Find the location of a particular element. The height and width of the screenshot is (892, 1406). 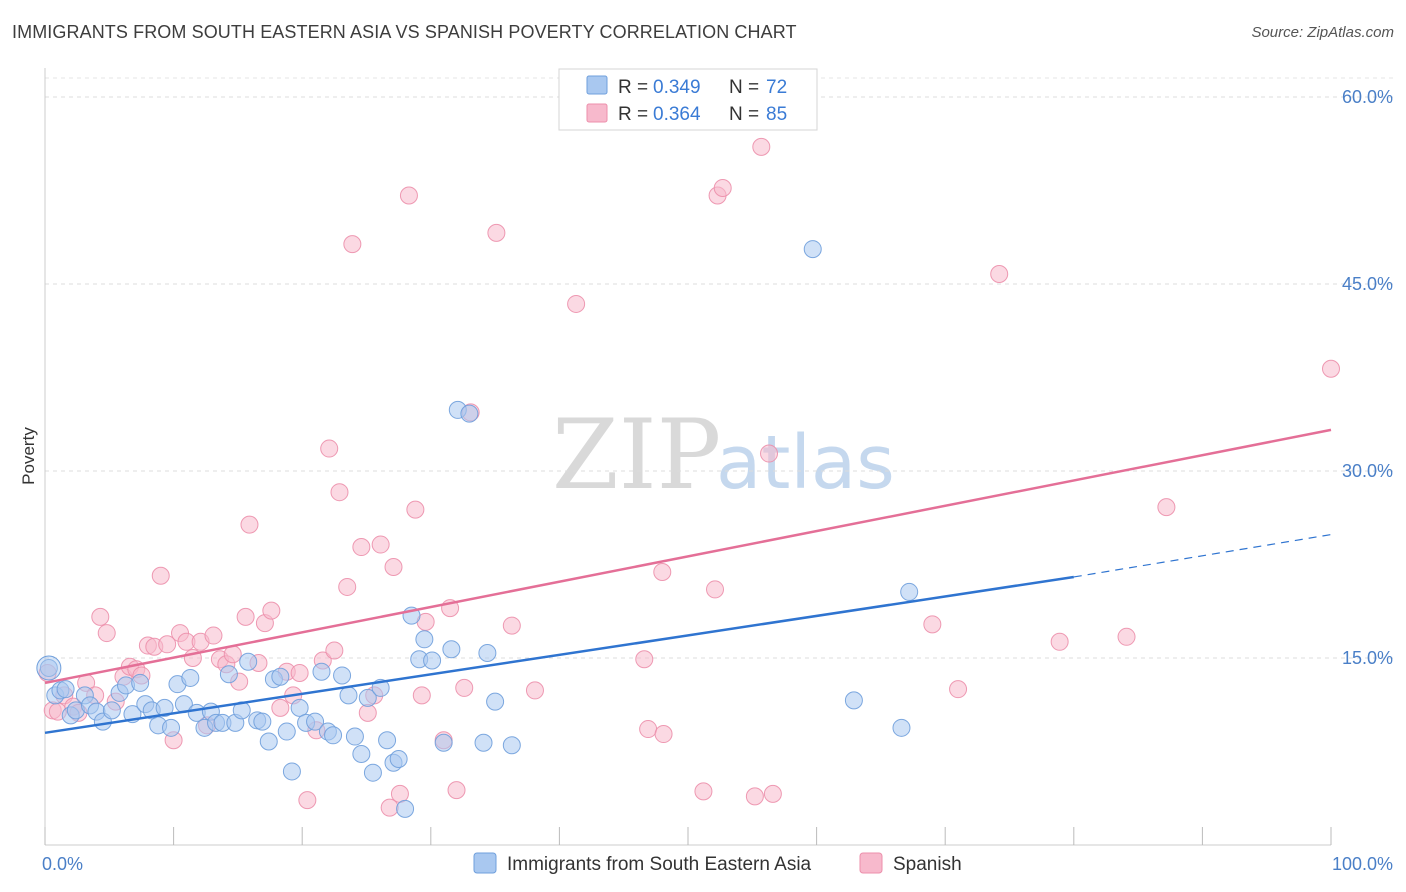

immigrants-trend-line is located at coordinates (559, 655).